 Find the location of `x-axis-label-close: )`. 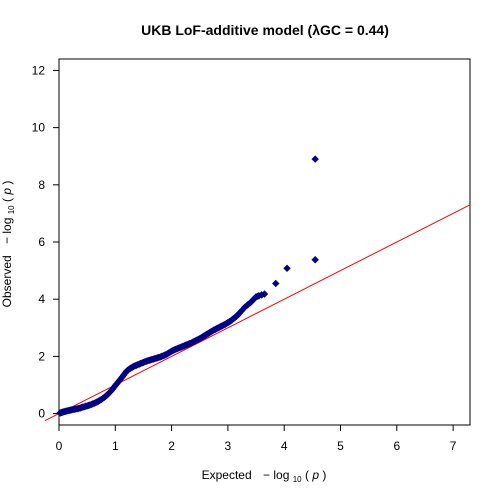

x-axis-label-close: ) is located at coordinates (324, 475).